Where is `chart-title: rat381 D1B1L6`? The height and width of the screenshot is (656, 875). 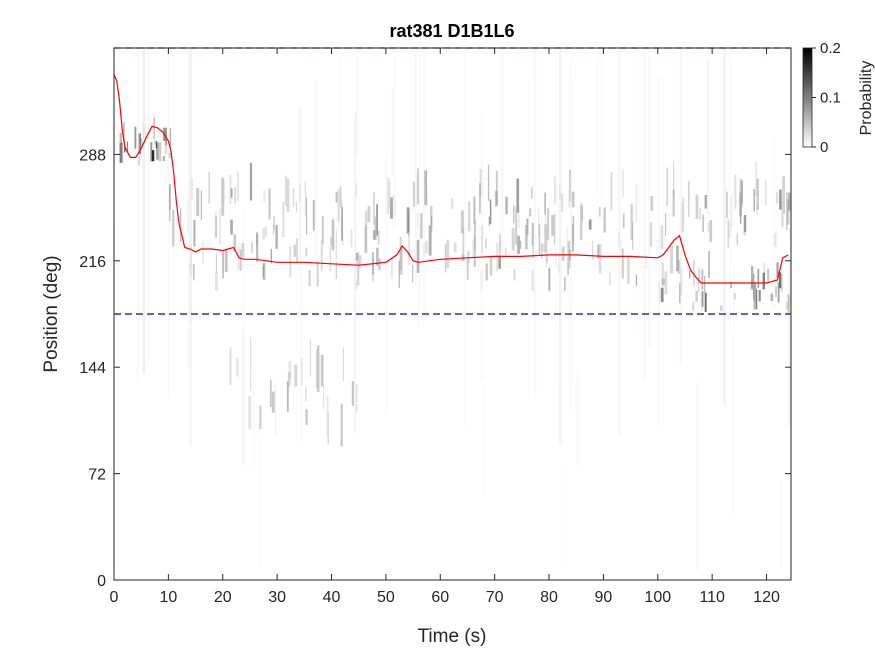 chart-title: rat381 D1B1L6 is located at coordinates (451, 31).